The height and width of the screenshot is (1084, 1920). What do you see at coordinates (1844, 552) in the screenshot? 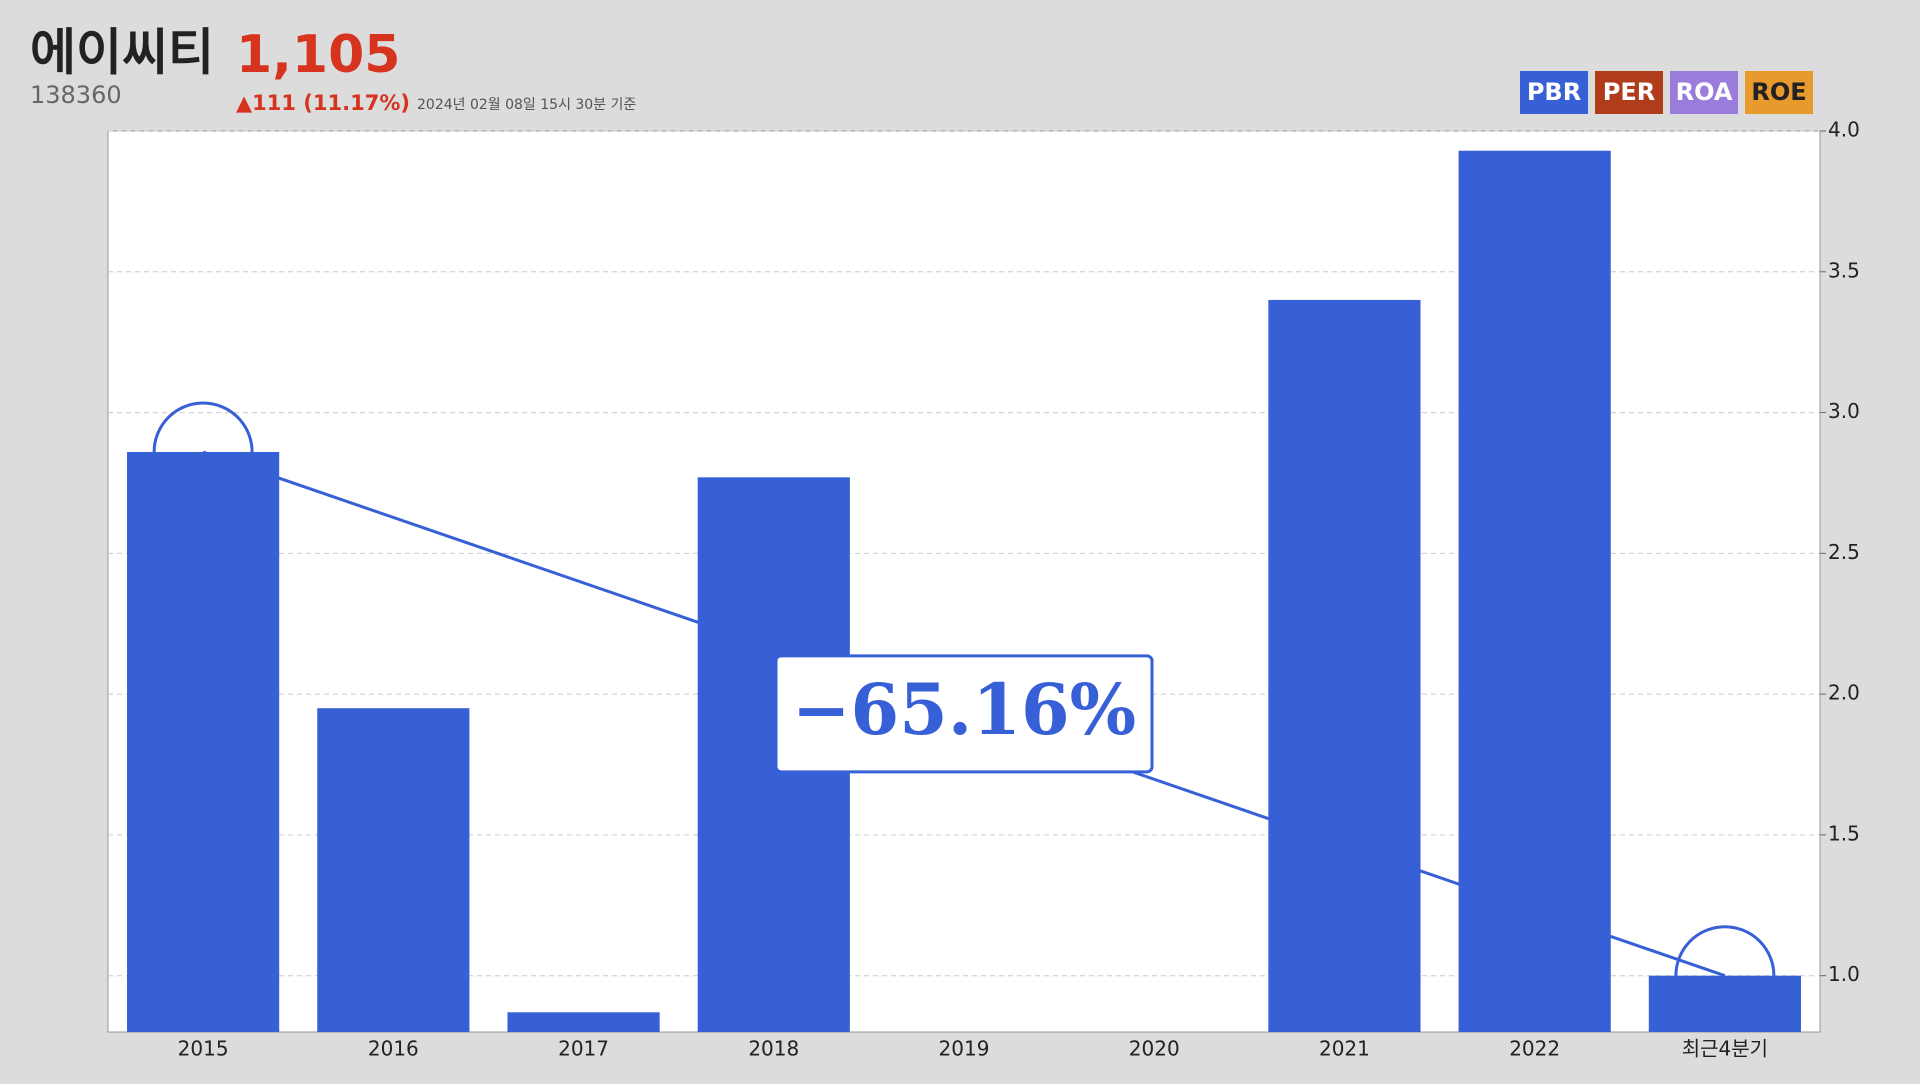
I see `y-tick-label: 2.5` at bounding box center [1844, 552].